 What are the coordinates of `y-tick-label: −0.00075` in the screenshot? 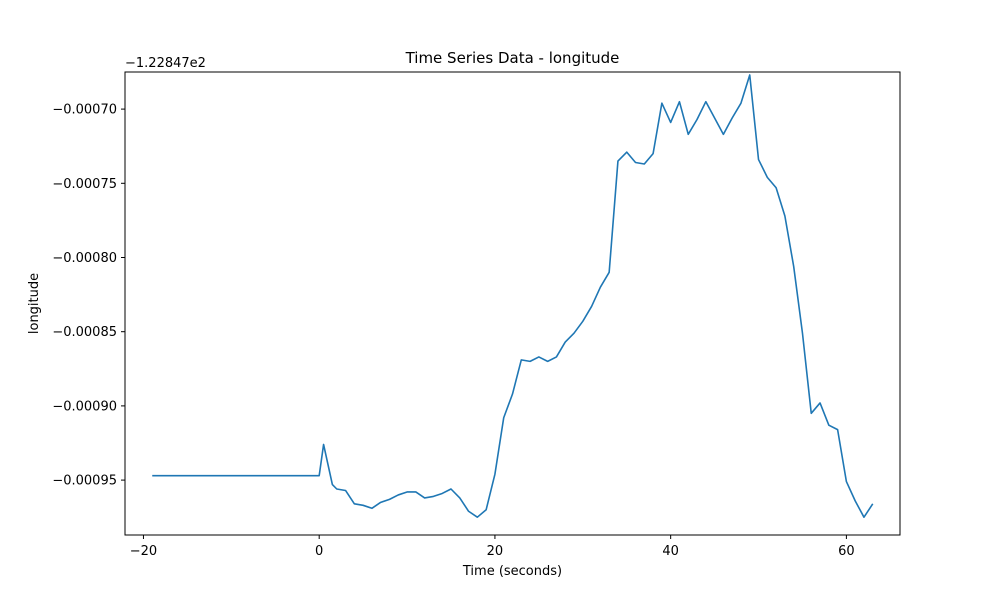 It's located at (84, 184).